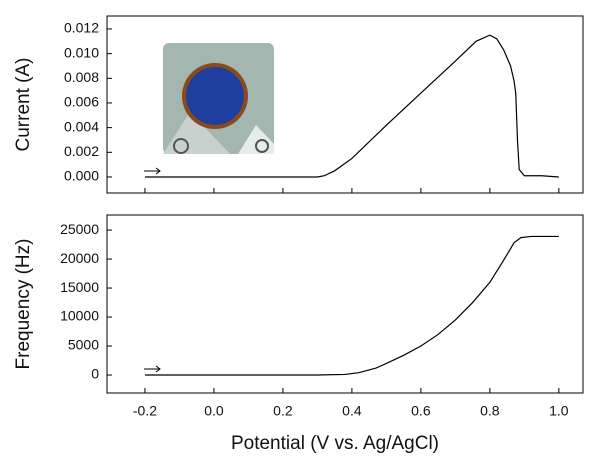 The width and height of the screenshot is (592, 462). Describe the element at coordinates (81, 151) in the screenshot. I see `y-tick-label: 0.002` at that location.